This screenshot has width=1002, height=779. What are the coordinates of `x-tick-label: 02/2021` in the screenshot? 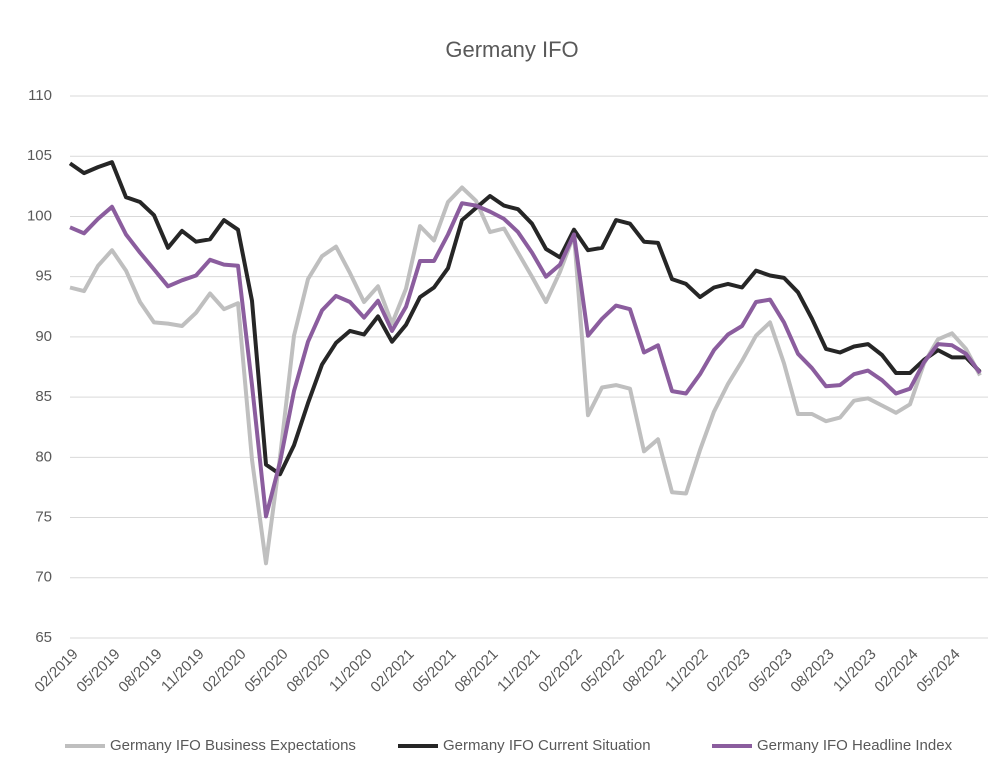 It's located at (392, 671).